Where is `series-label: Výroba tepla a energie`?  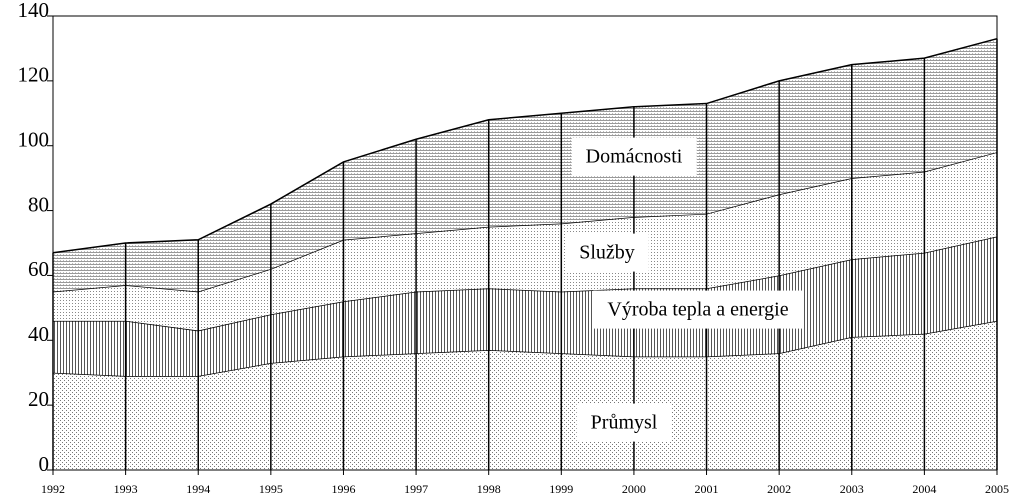
series-label: Výroba tepla a energie is located at coordinates (697, 310).